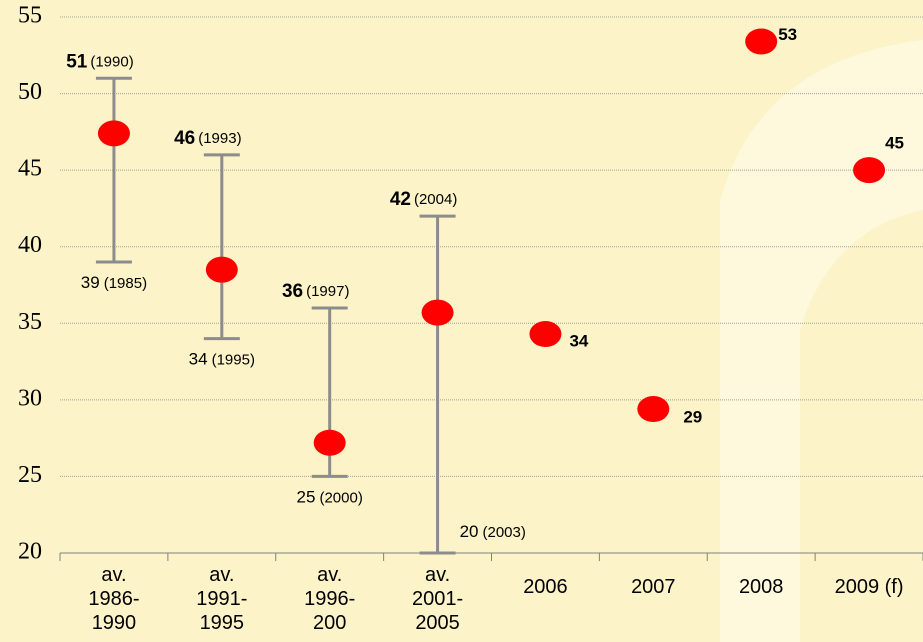  What do you see at coordinates (219, 138) in the screenshot?
I see `high-year: (1993)` at bounding box center [219, 138].